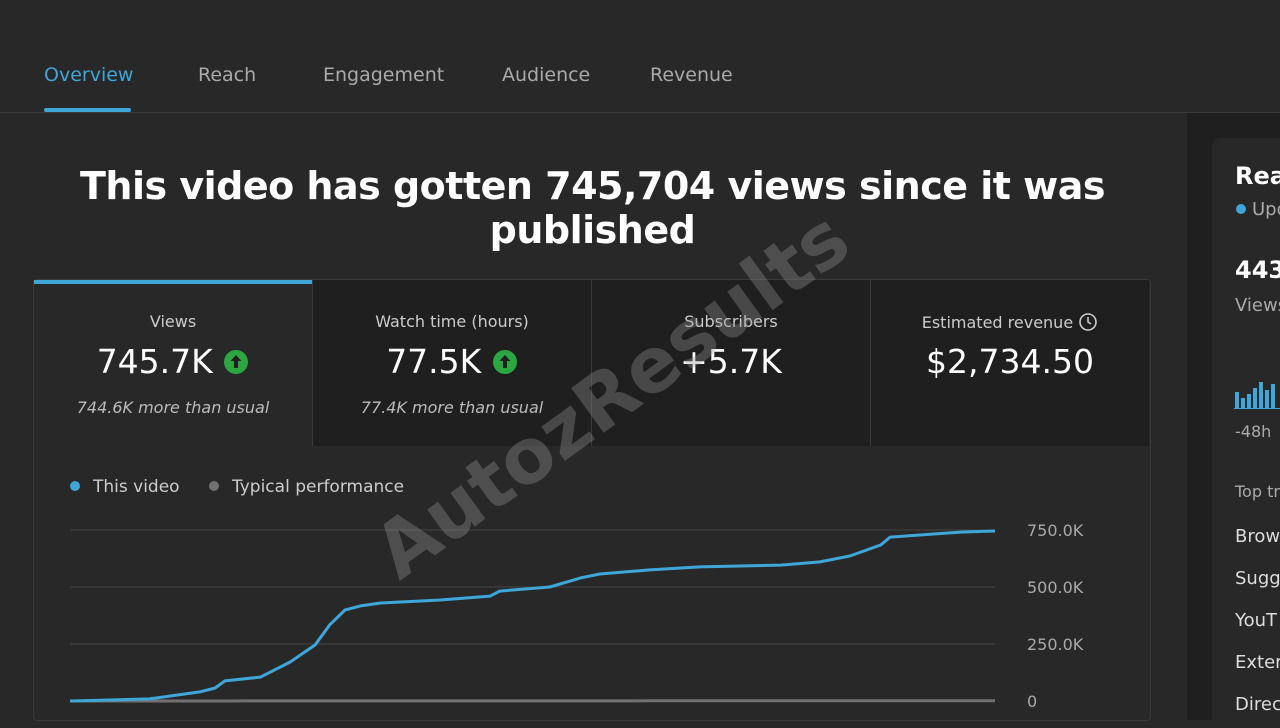  Describe the element at coordinates (173, 321) in the screenshot. I see `metric-label: Views` at that location.